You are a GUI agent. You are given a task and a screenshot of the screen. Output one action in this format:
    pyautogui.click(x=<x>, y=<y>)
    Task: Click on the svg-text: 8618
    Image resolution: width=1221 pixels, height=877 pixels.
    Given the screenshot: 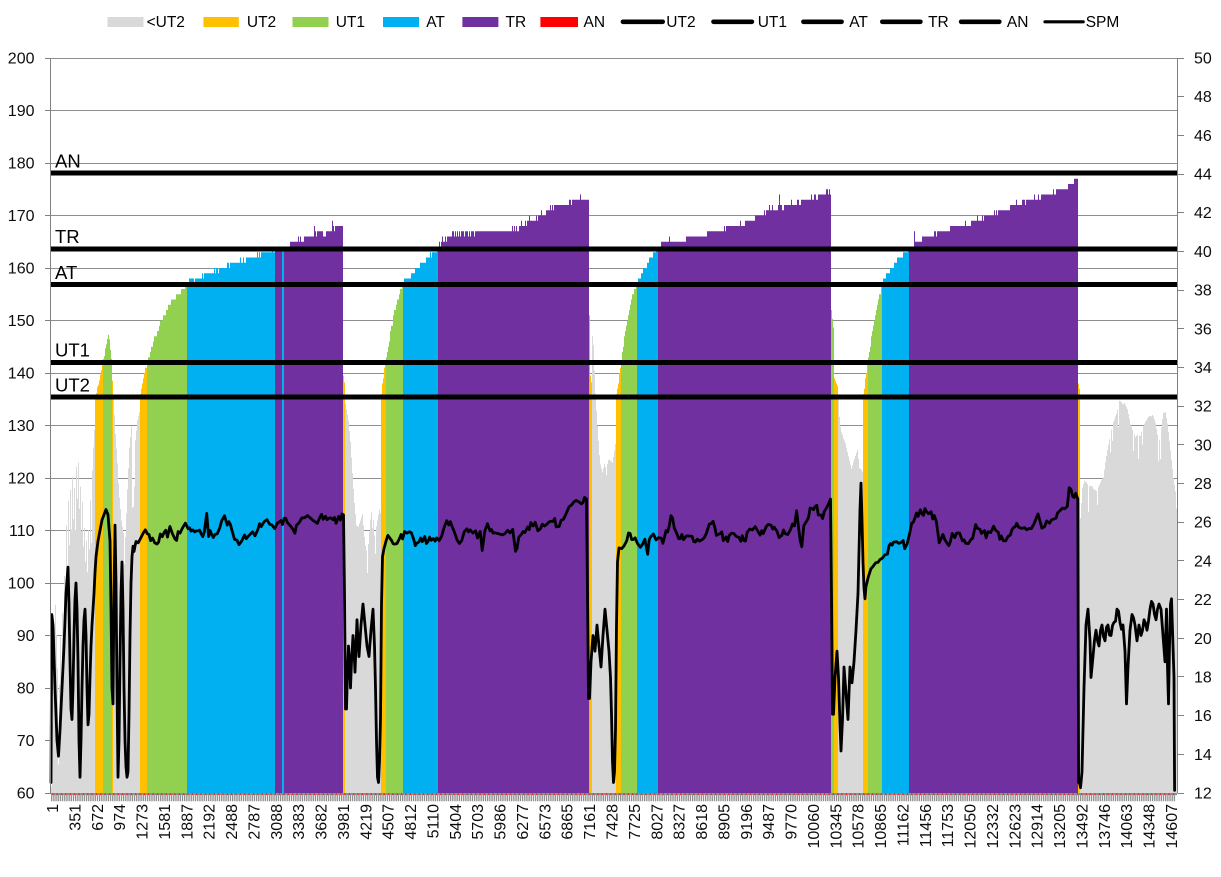 What is the action you would take?
    pyautogui.click(x=702, y=822)
    